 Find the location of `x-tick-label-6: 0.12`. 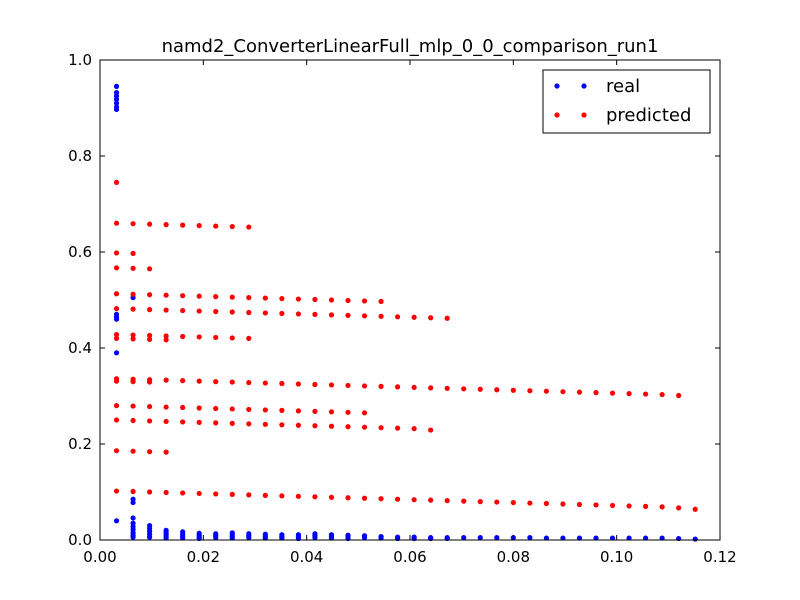

x-tick-label-6: 0.12 is located at coordinates (719, 557).